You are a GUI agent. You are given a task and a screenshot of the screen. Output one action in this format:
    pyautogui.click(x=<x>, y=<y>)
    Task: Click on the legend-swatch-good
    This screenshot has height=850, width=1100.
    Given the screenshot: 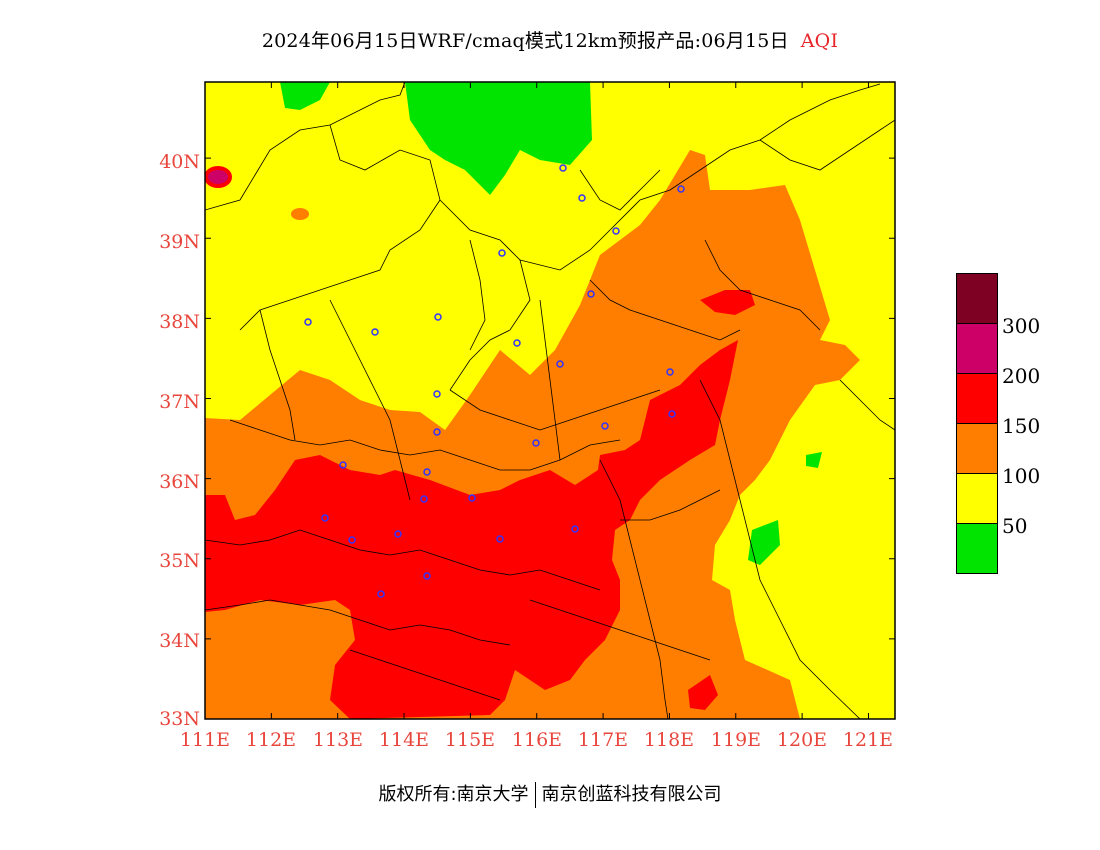 What is the action you would take?
    pyautogui.click(x=977, y=548)
    